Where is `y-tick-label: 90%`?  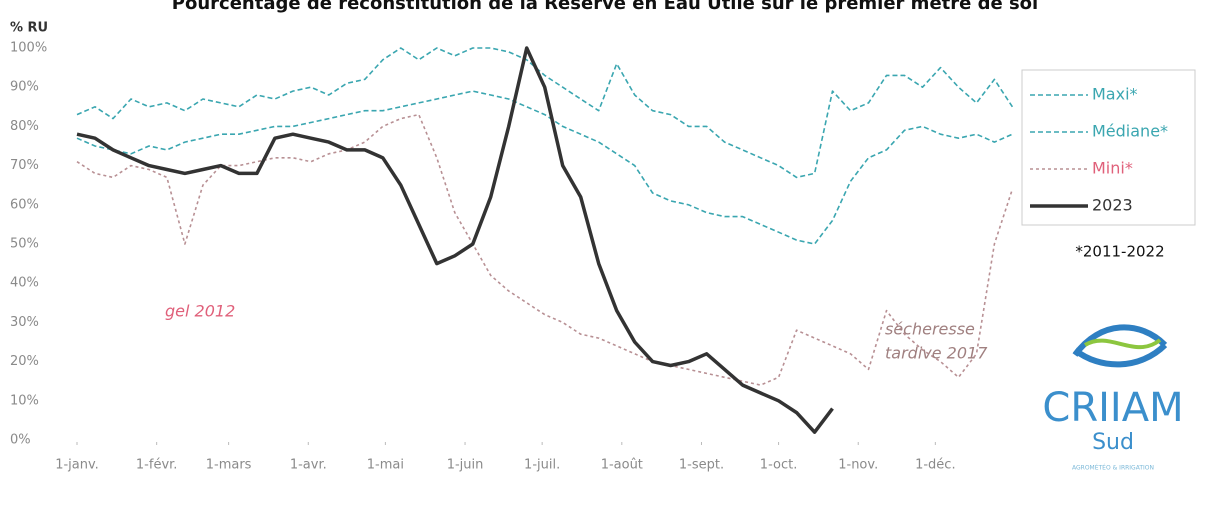
y-tick-label: 90% is located at coordinates (24, 87).